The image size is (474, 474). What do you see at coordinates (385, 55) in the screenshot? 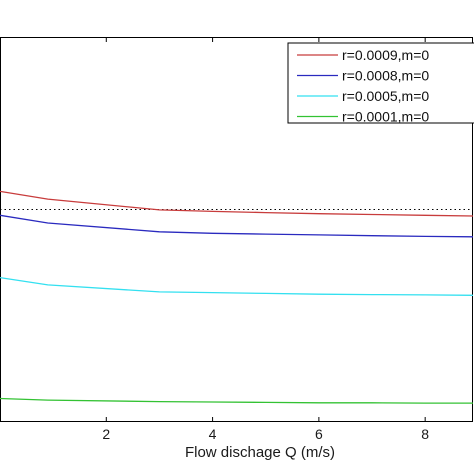
I see `legend-label-1: r=0.0009,m=0` at bounding box center [385, 55].